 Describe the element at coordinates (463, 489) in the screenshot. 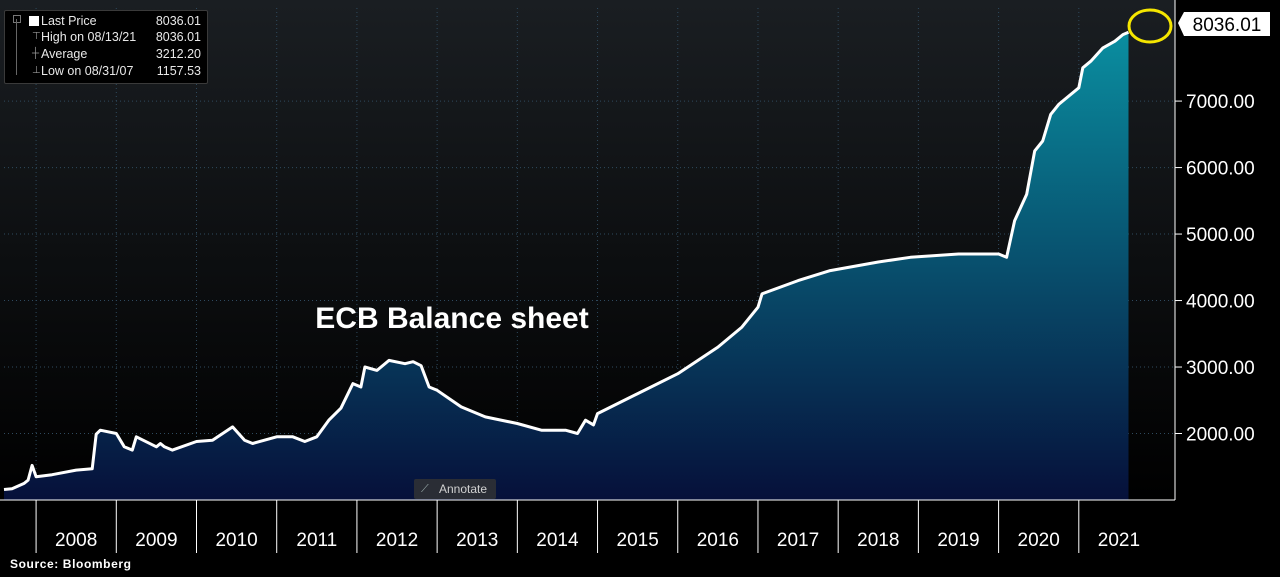

I see `annotate-label: Annotate` at that location.